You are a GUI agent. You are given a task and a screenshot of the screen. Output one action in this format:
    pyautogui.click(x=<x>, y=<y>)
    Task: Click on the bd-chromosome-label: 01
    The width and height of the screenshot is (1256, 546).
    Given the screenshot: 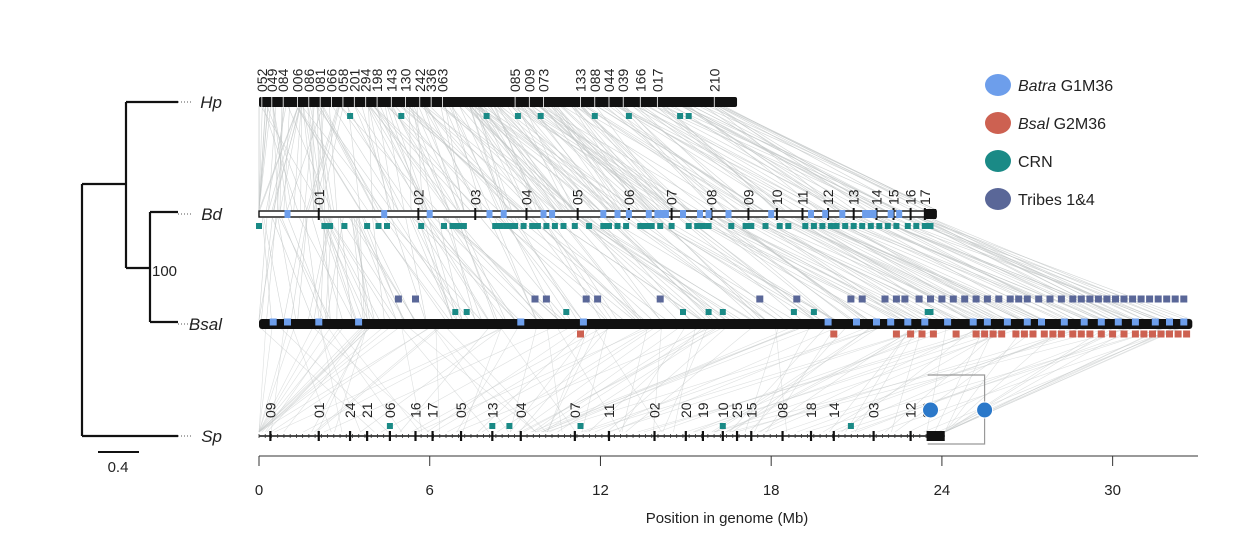 What is the action you would take?
    pyautogui.click(x=319, y=197)
    